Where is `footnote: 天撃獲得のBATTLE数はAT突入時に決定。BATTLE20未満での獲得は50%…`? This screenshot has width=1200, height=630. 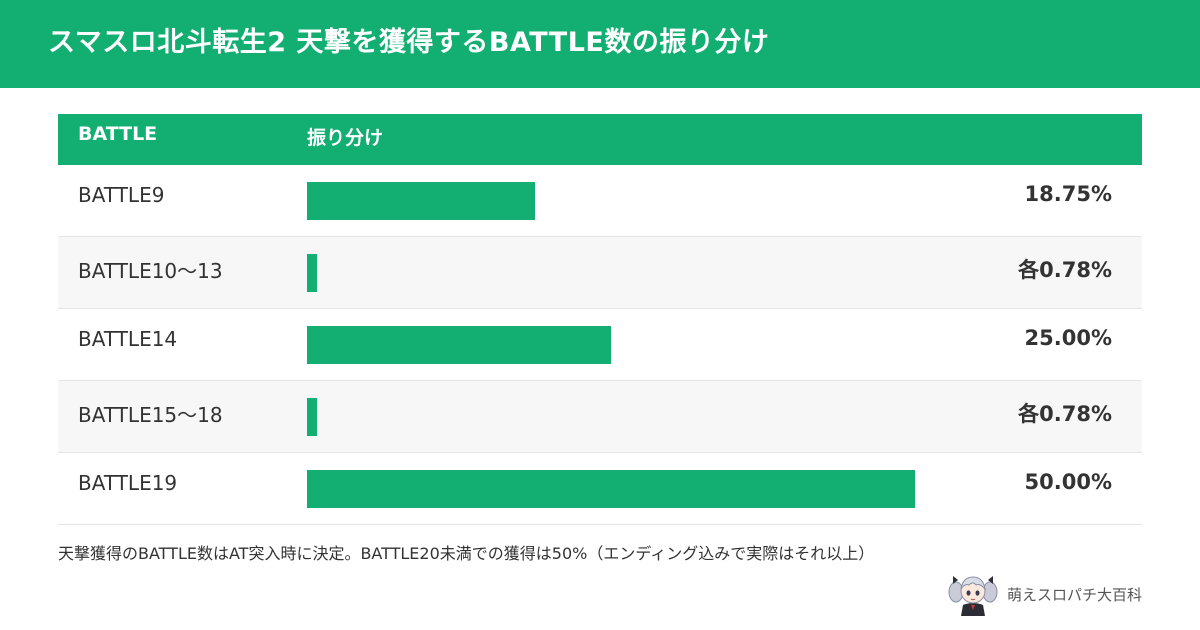
footnote: 天撃獲得のBATTLE数はAT突入時に決定。BATTLE20未満での獲得は50%… is located at coordinates (466, 553).